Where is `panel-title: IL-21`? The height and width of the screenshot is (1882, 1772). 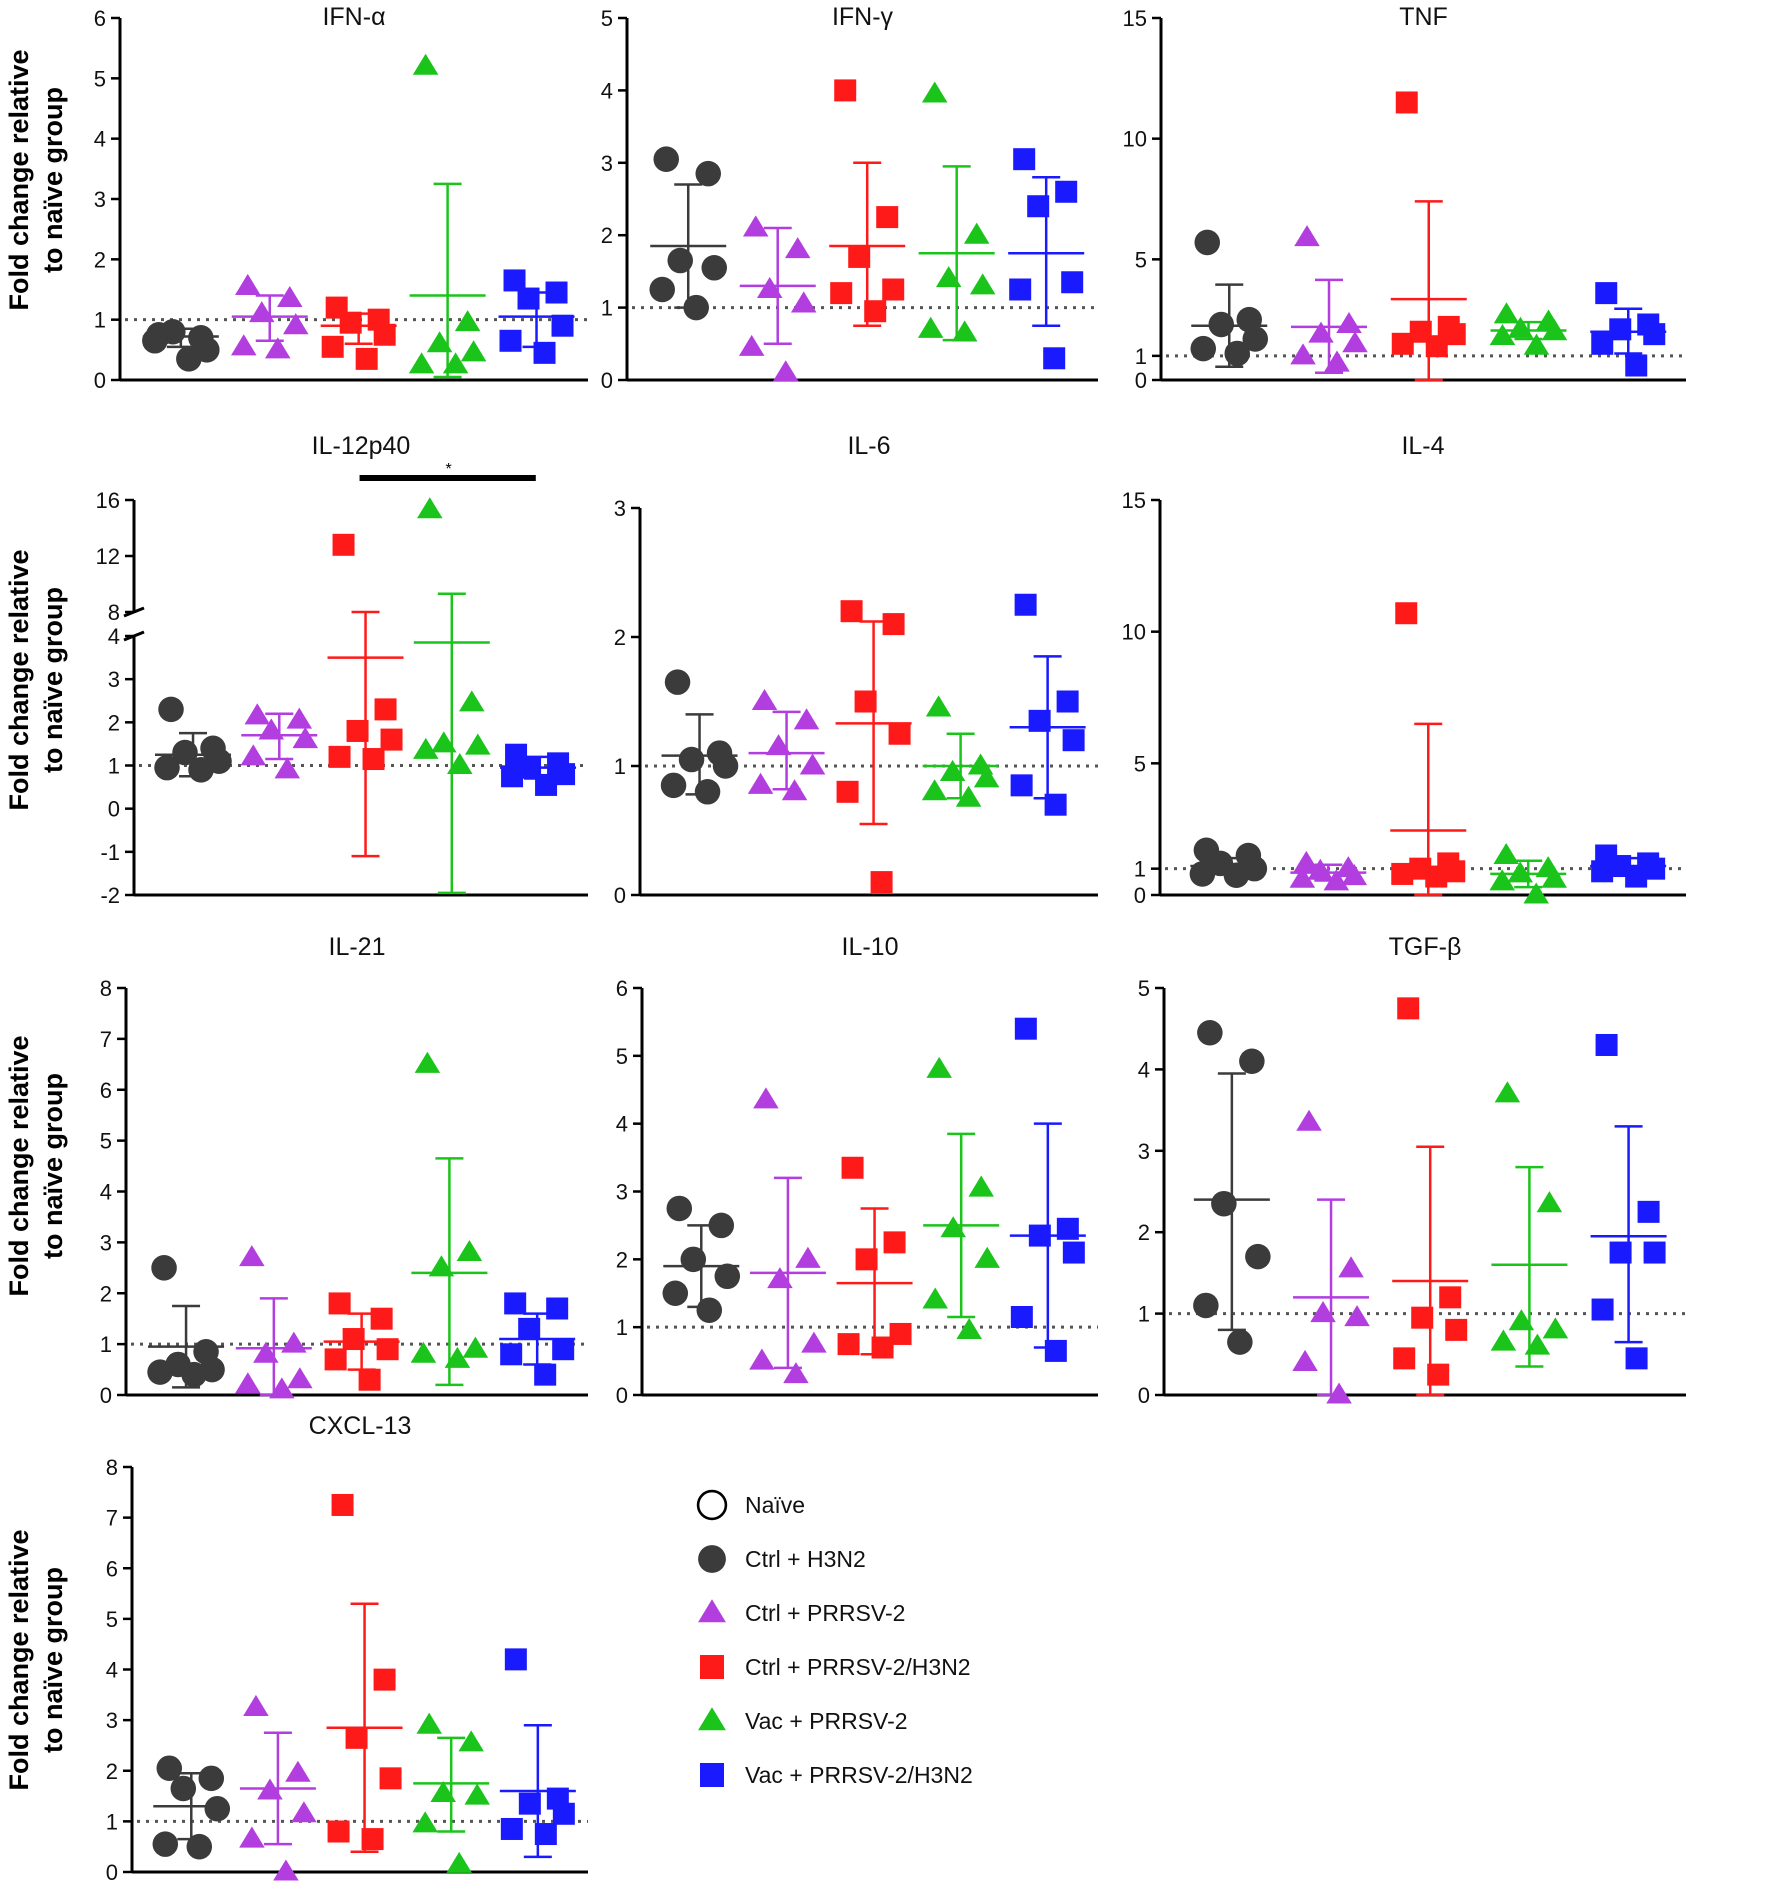 panel-title: IL-21 is located at coordinates (357, 947).